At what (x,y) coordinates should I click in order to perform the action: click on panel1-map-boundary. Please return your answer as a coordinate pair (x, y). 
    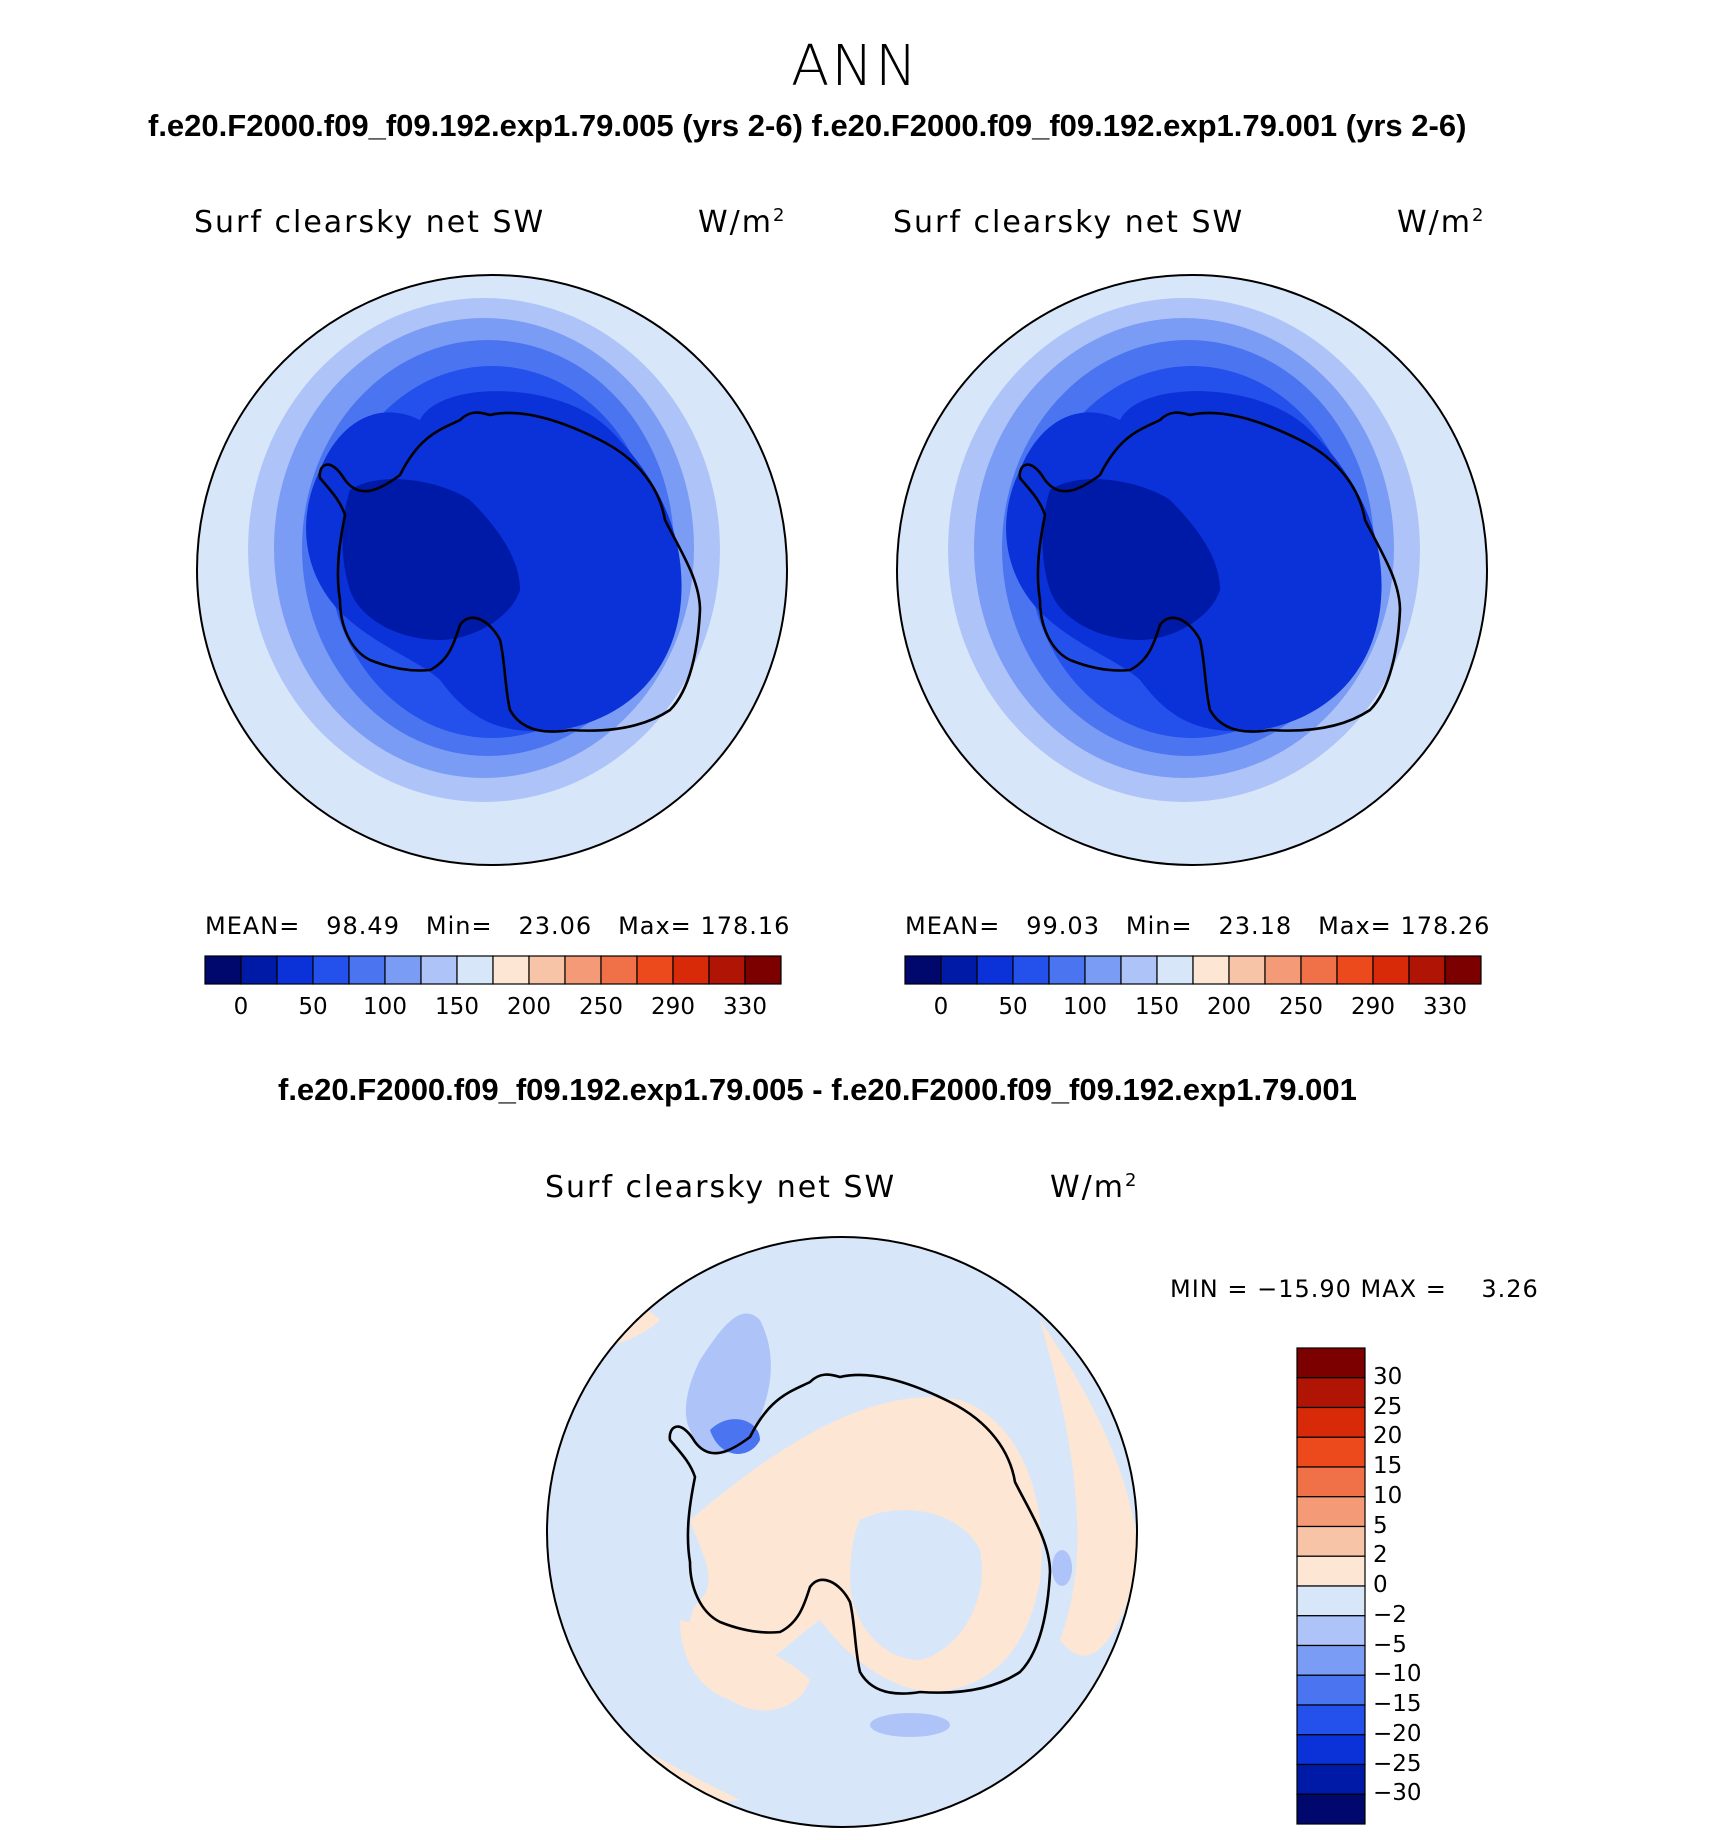
    Looking at the image, I should click on (492, 570).